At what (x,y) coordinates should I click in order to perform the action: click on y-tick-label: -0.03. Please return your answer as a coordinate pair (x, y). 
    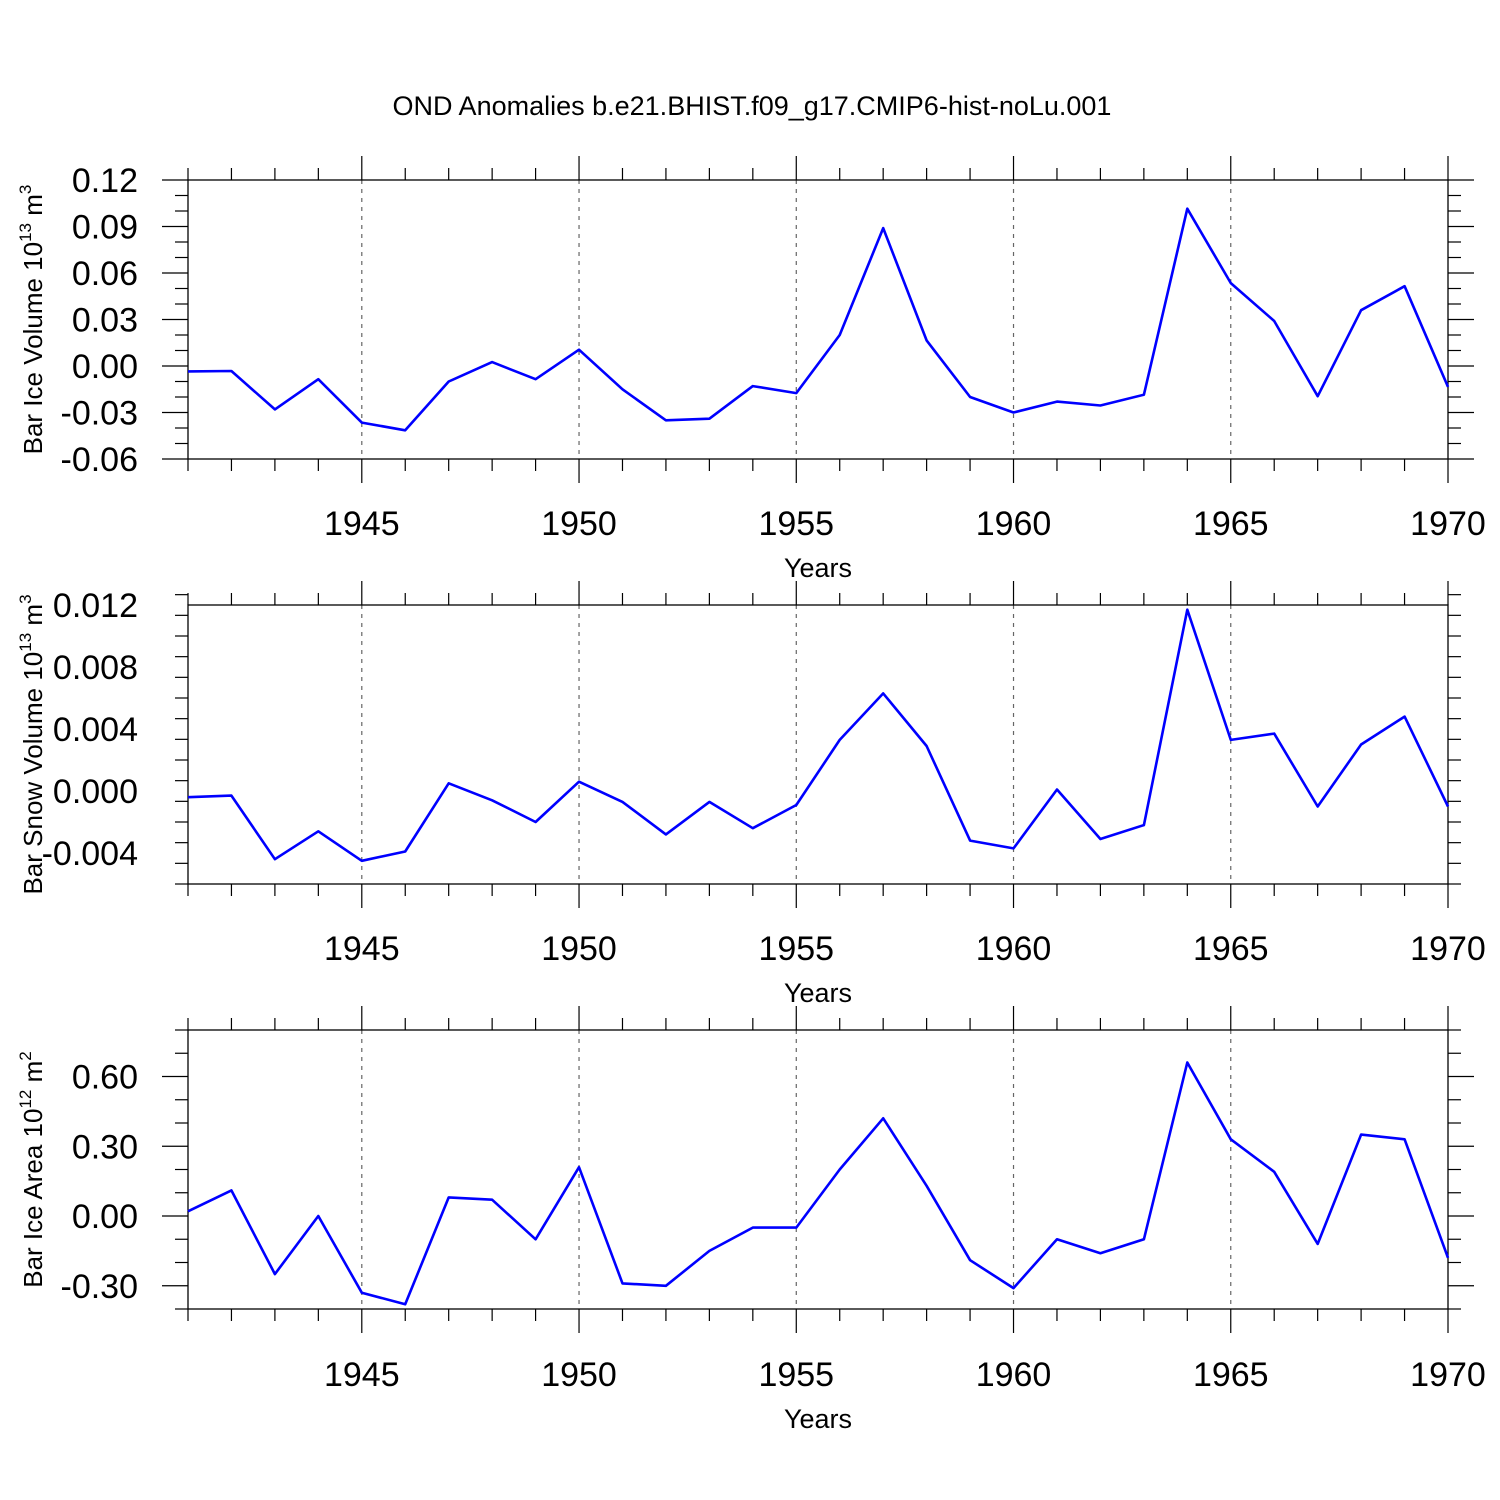
    Looking at the image, I should click on (100, 414).